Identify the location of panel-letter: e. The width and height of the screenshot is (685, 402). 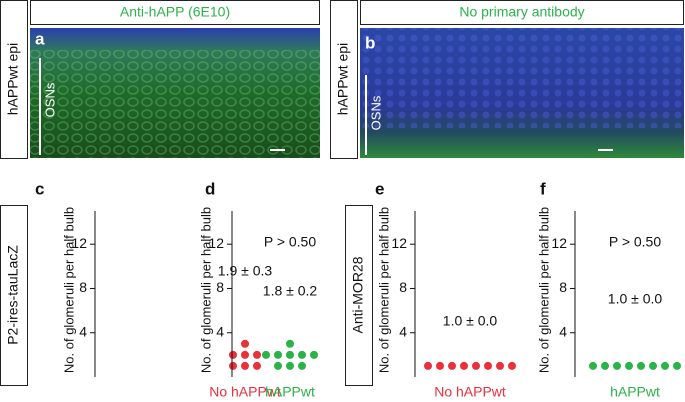
(379, 188).